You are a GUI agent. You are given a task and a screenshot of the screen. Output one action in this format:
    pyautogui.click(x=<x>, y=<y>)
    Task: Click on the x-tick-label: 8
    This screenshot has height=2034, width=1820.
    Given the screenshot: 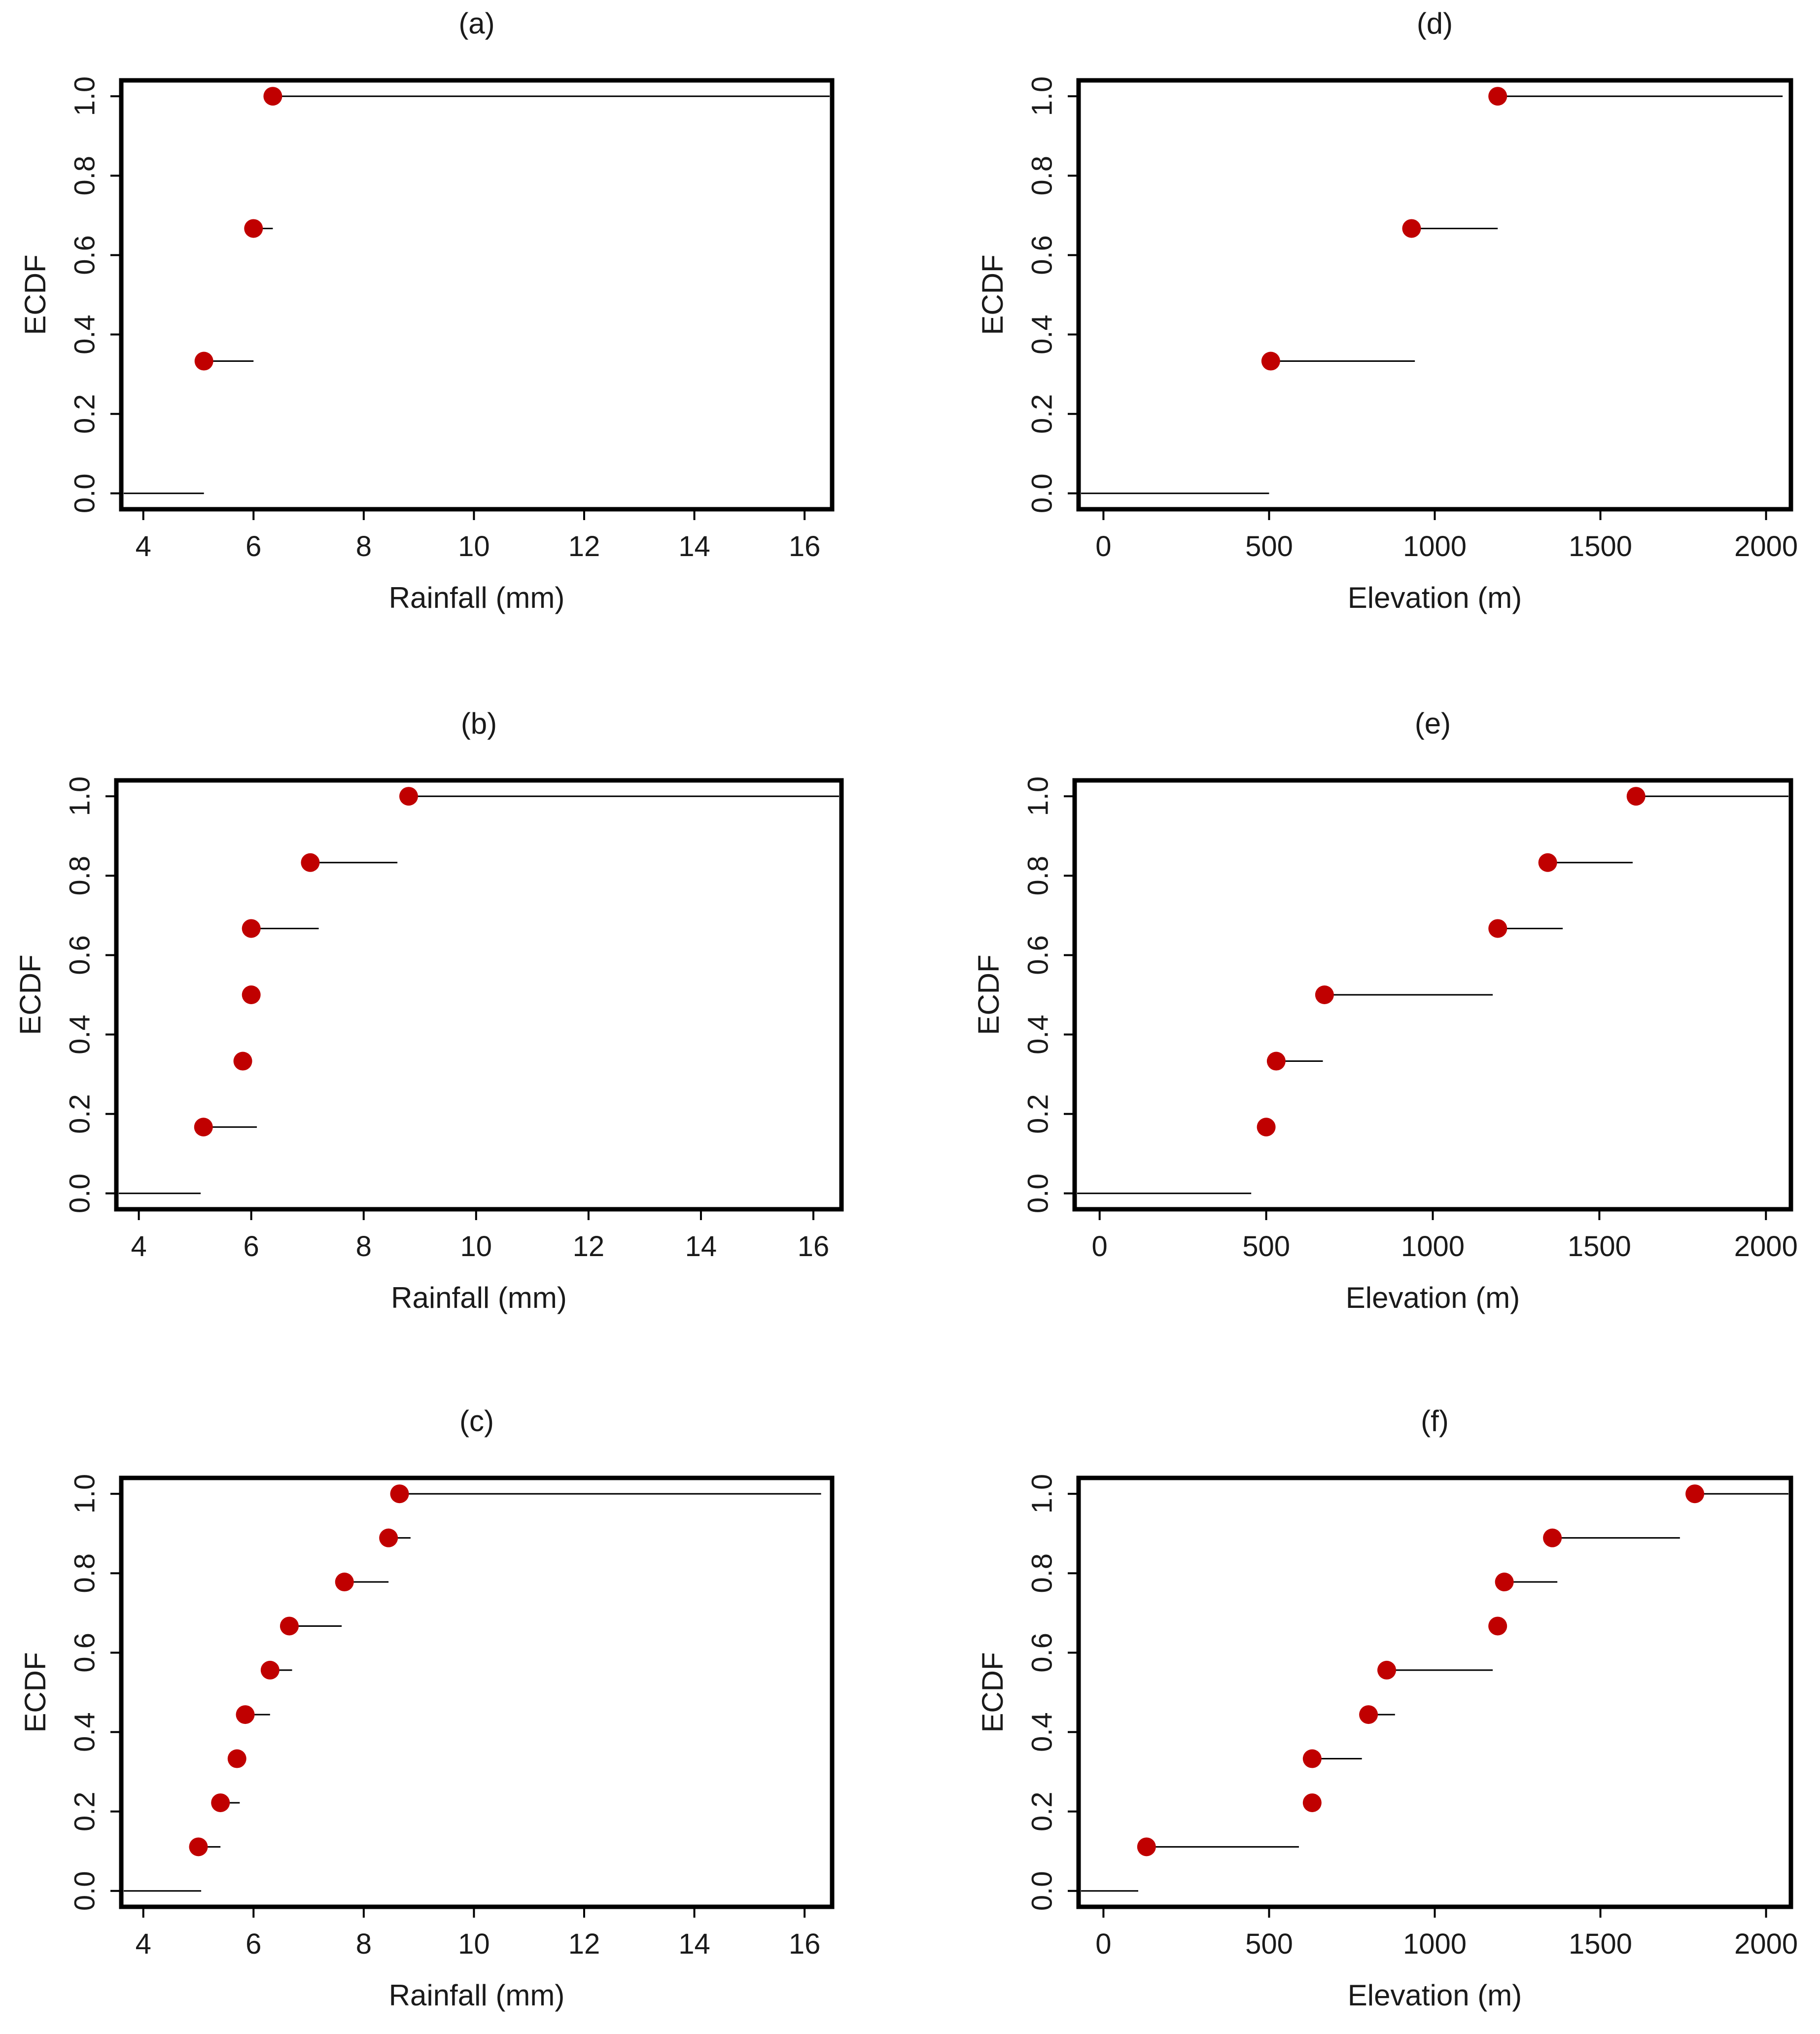 What is the action you would take?
    pyautogui.click(x=364, y=1246)
    